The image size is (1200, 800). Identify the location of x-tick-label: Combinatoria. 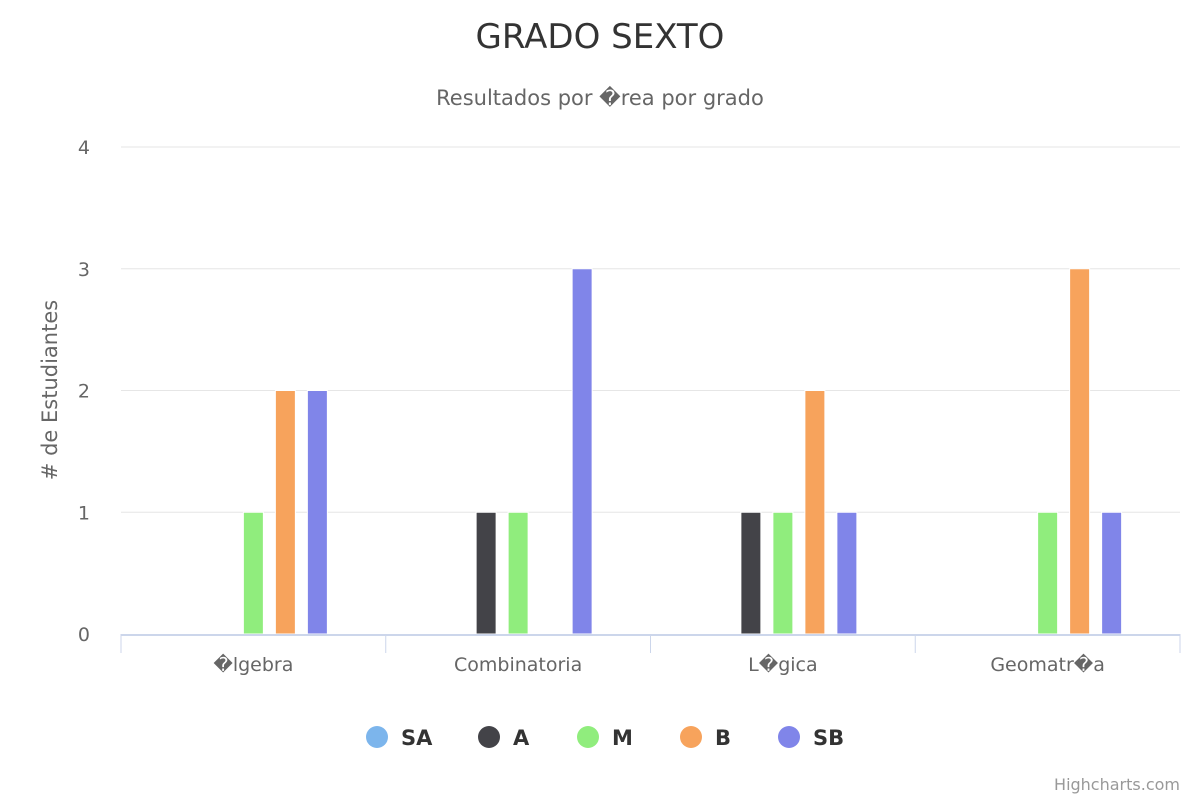
(518, 665).